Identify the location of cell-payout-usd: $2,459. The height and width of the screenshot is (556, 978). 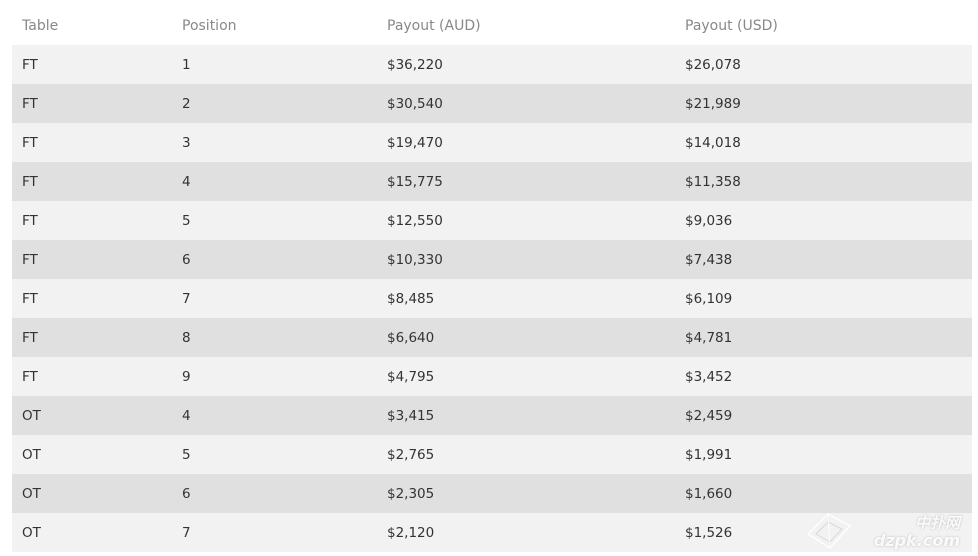
(709, 415).